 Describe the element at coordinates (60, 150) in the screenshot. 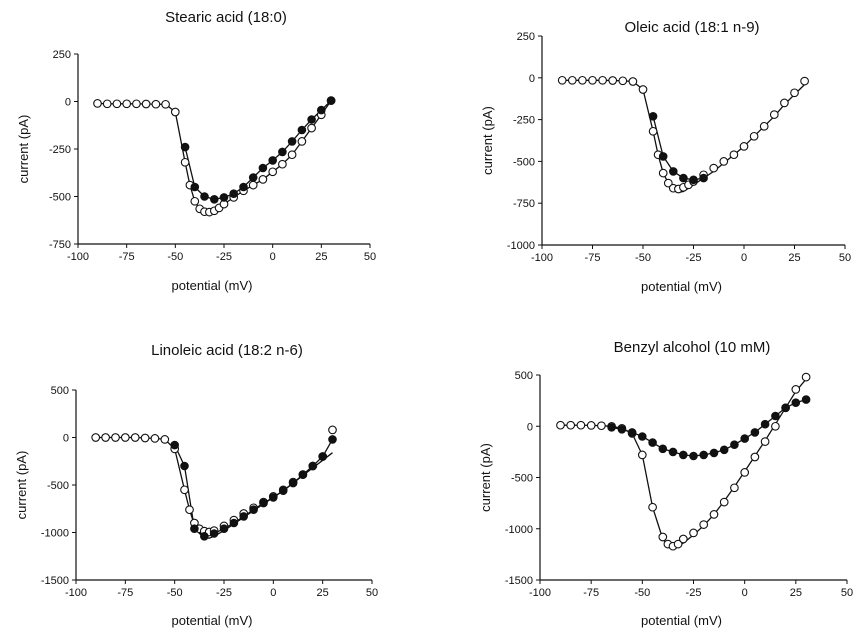

I see `y-tick-label: -250` at that location.